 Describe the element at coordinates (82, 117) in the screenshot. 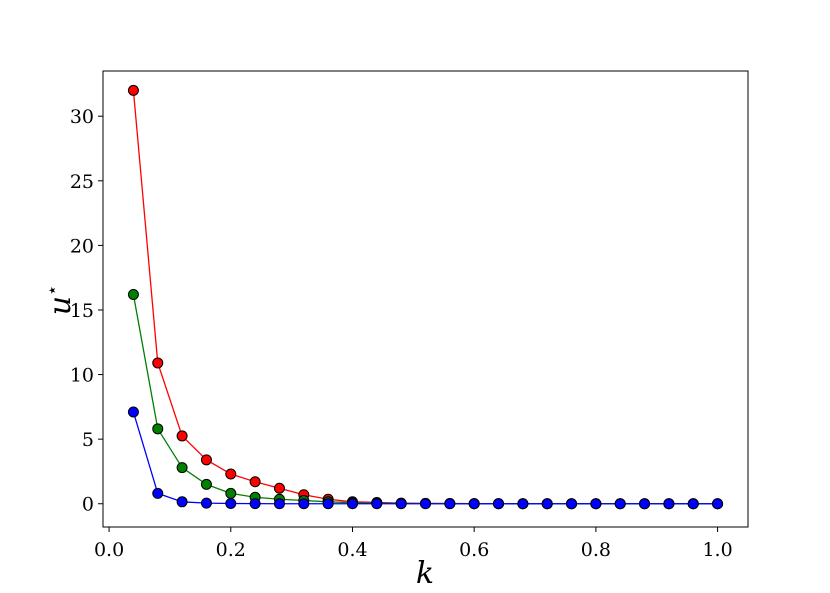

I see `y-tick-label: 30` at that location.